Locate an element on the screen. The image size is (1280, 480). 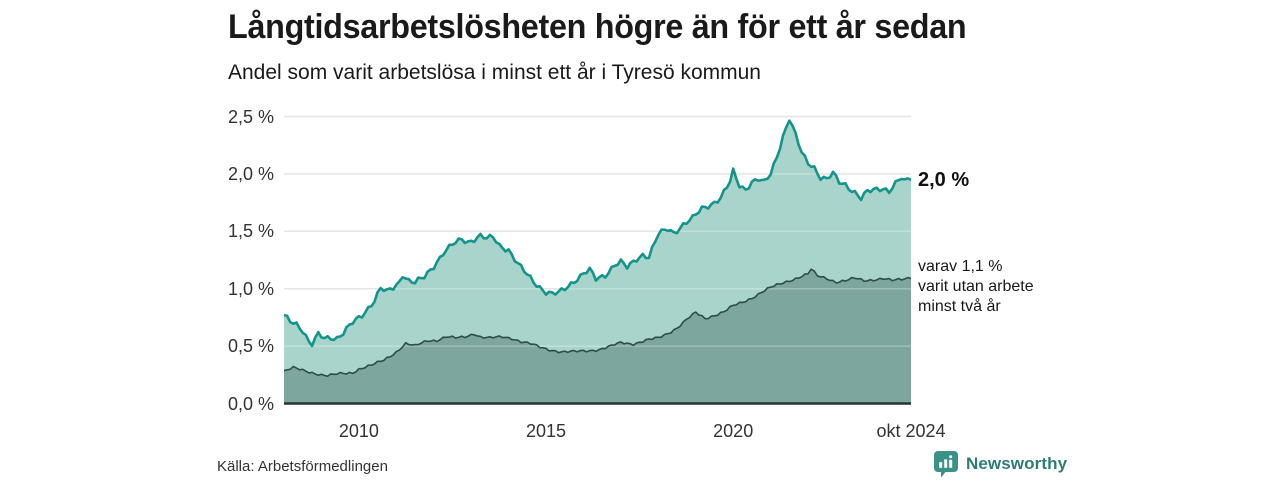
x-tick-label: 2010 is located at coordinates (358, 431).